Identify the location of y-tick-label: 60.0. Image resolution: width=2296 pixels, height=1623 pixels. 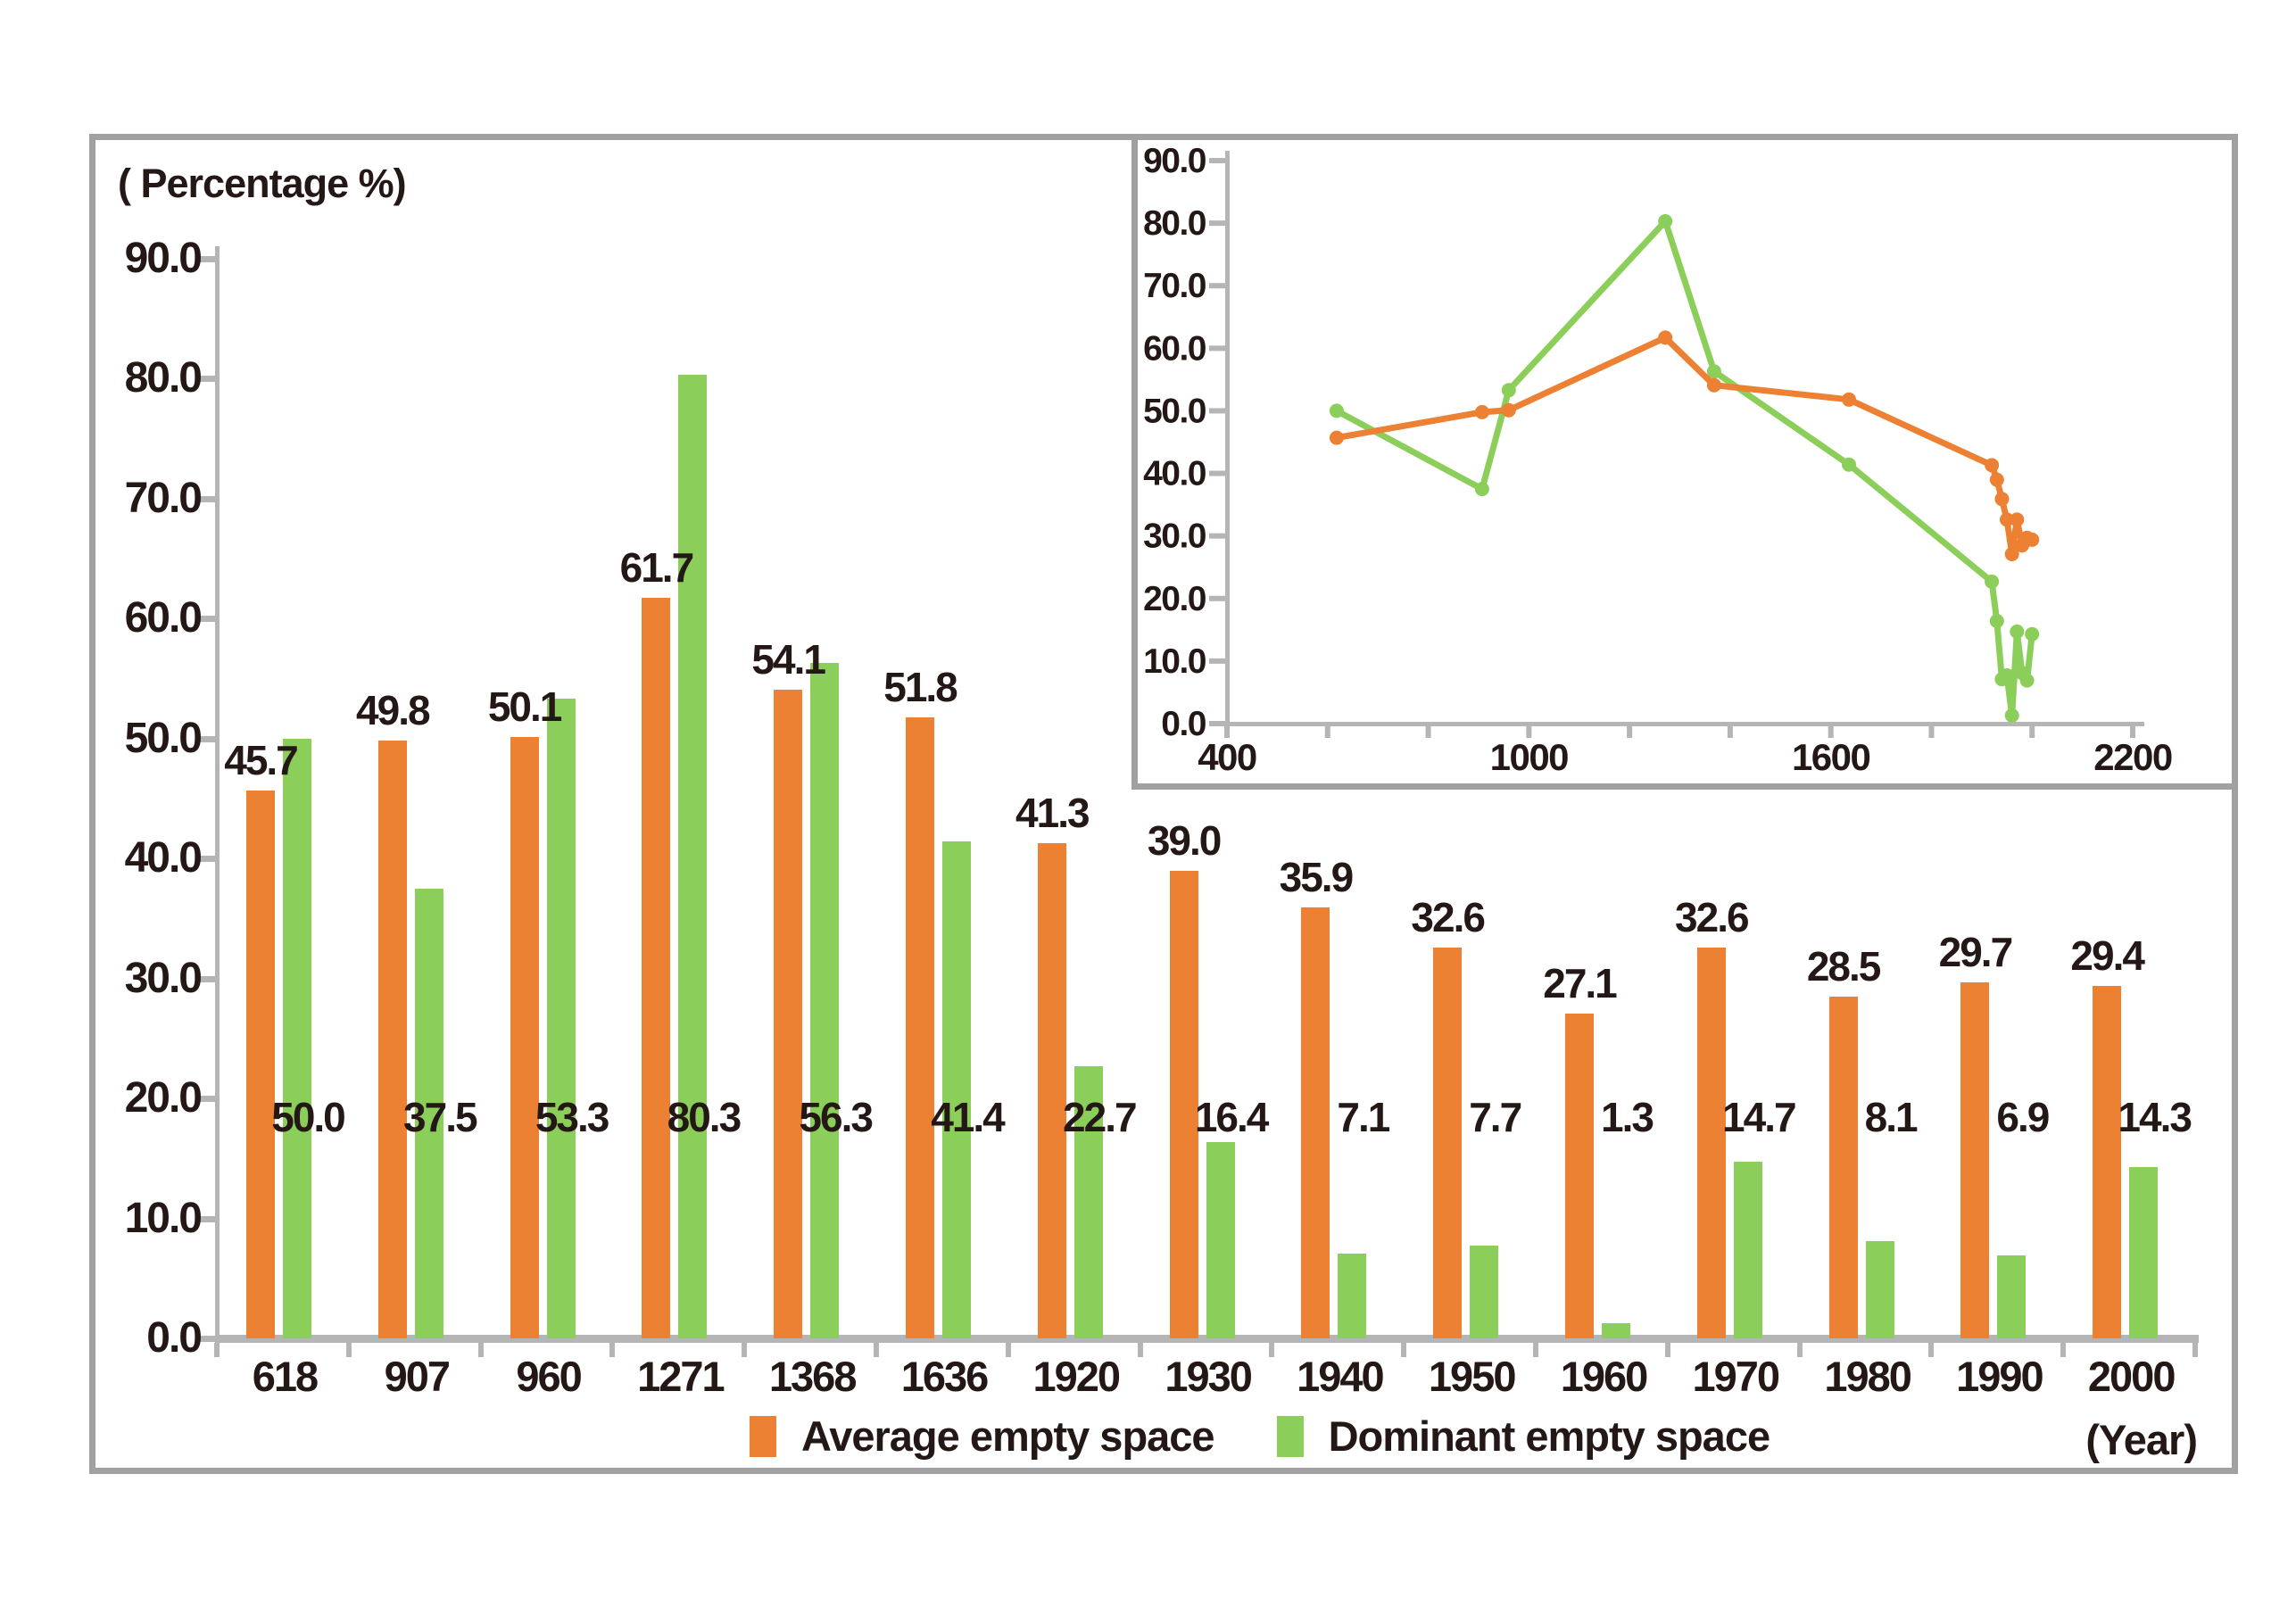
(163, 618).